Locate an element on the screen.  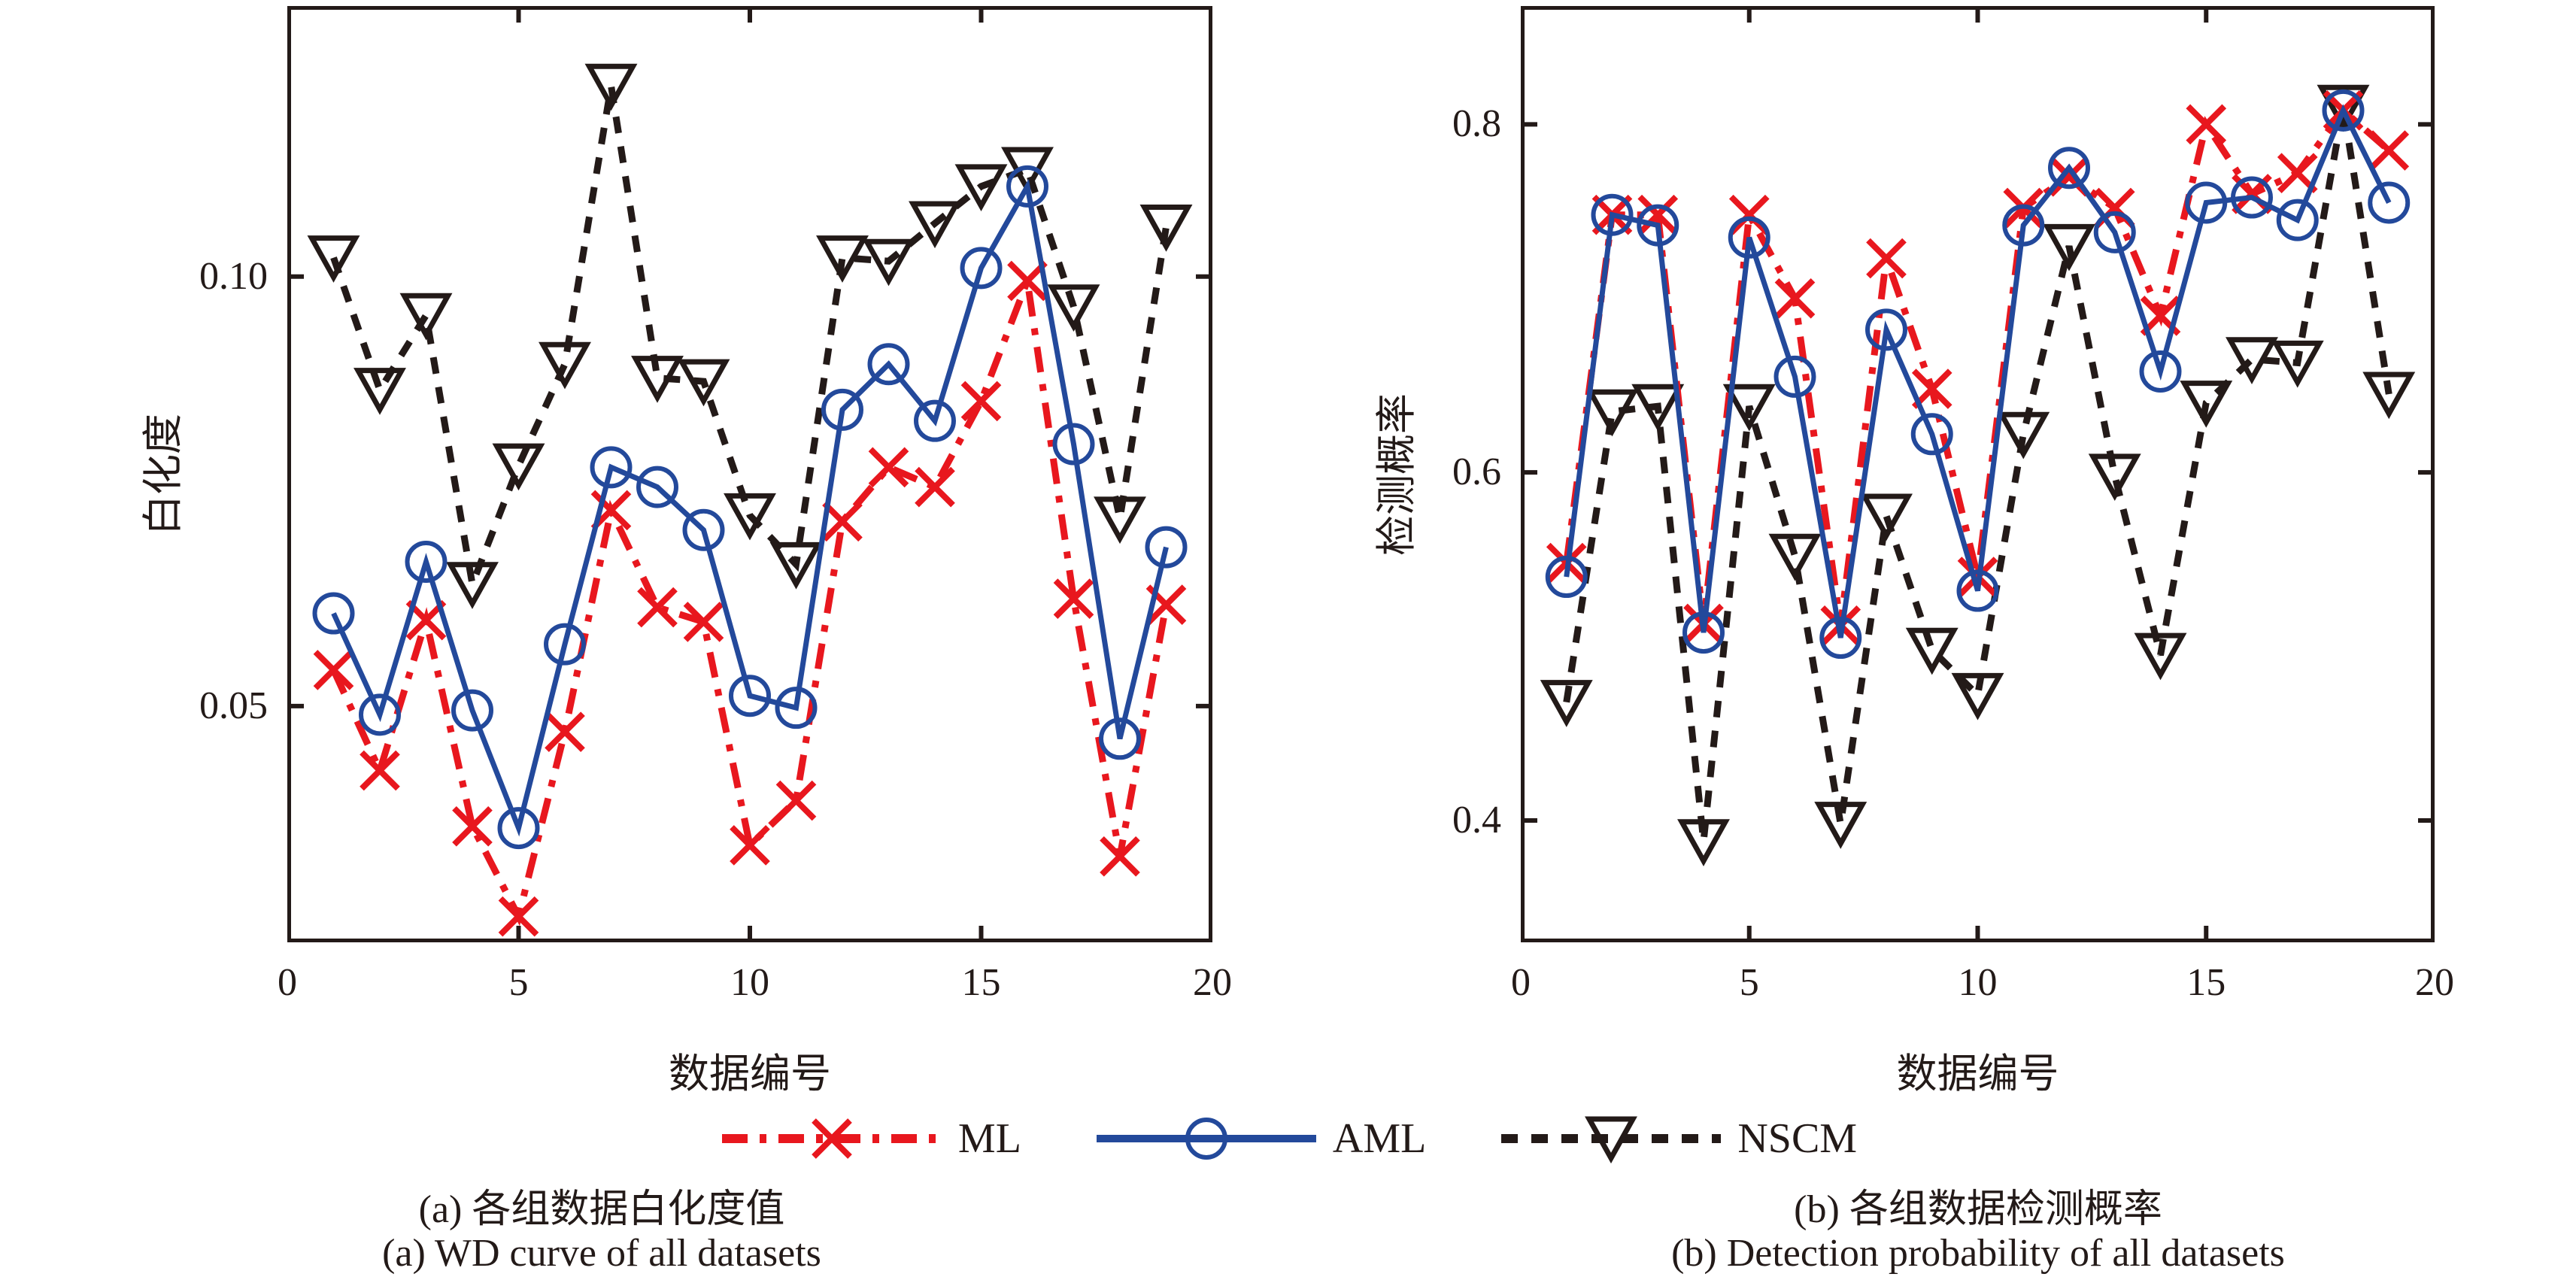
panel-a-ytick-label: 0.10 is located at coordinates (233, 276).